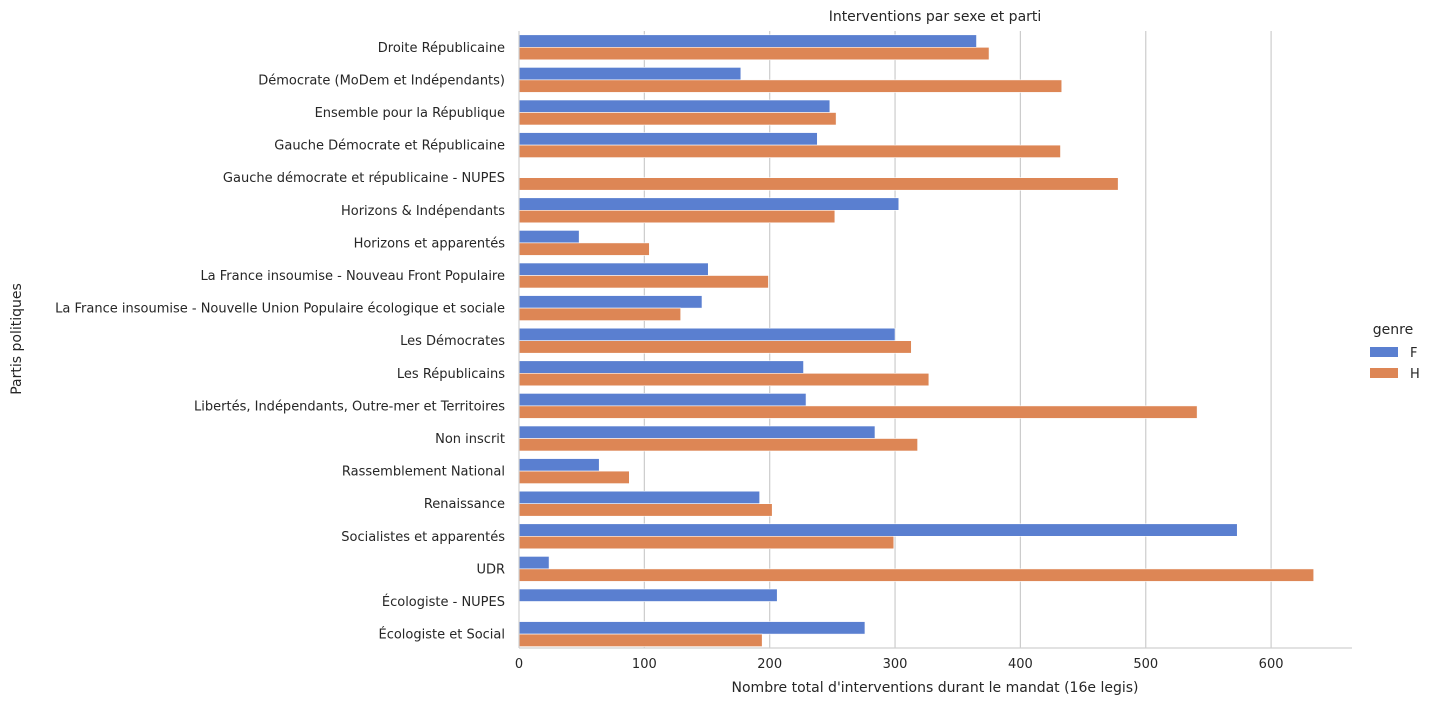 This screenshot has height=704, width=1435. I want to click on category-label: Gauche Démocrate et Républicaine, so click(389, 146).